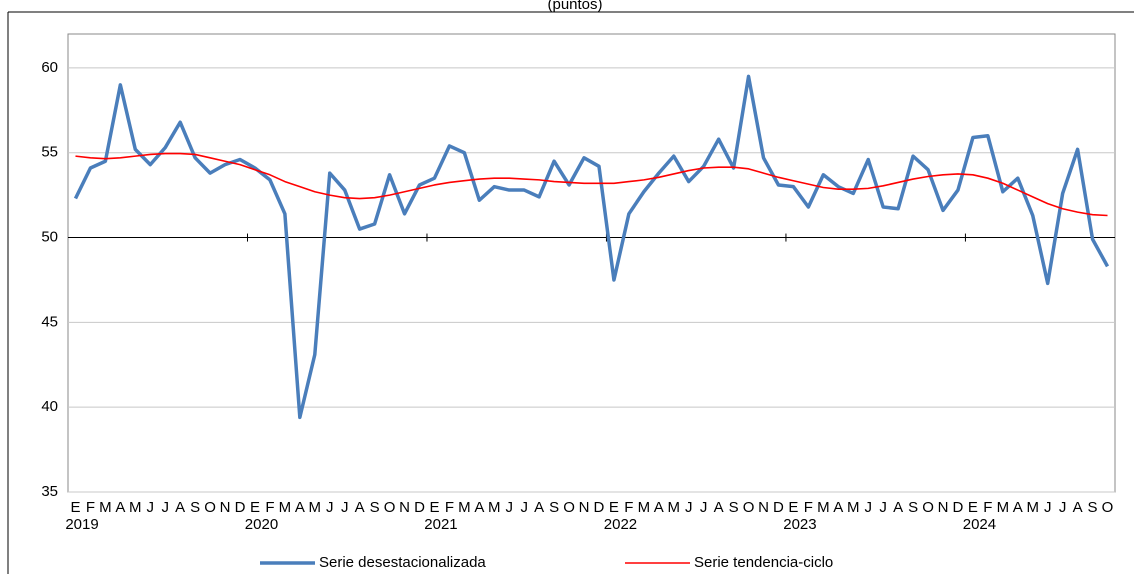  Describe the element at coordinates (402, 562) in the screenshot. I see `legend-label: Serie desestacionalizada` at that location.